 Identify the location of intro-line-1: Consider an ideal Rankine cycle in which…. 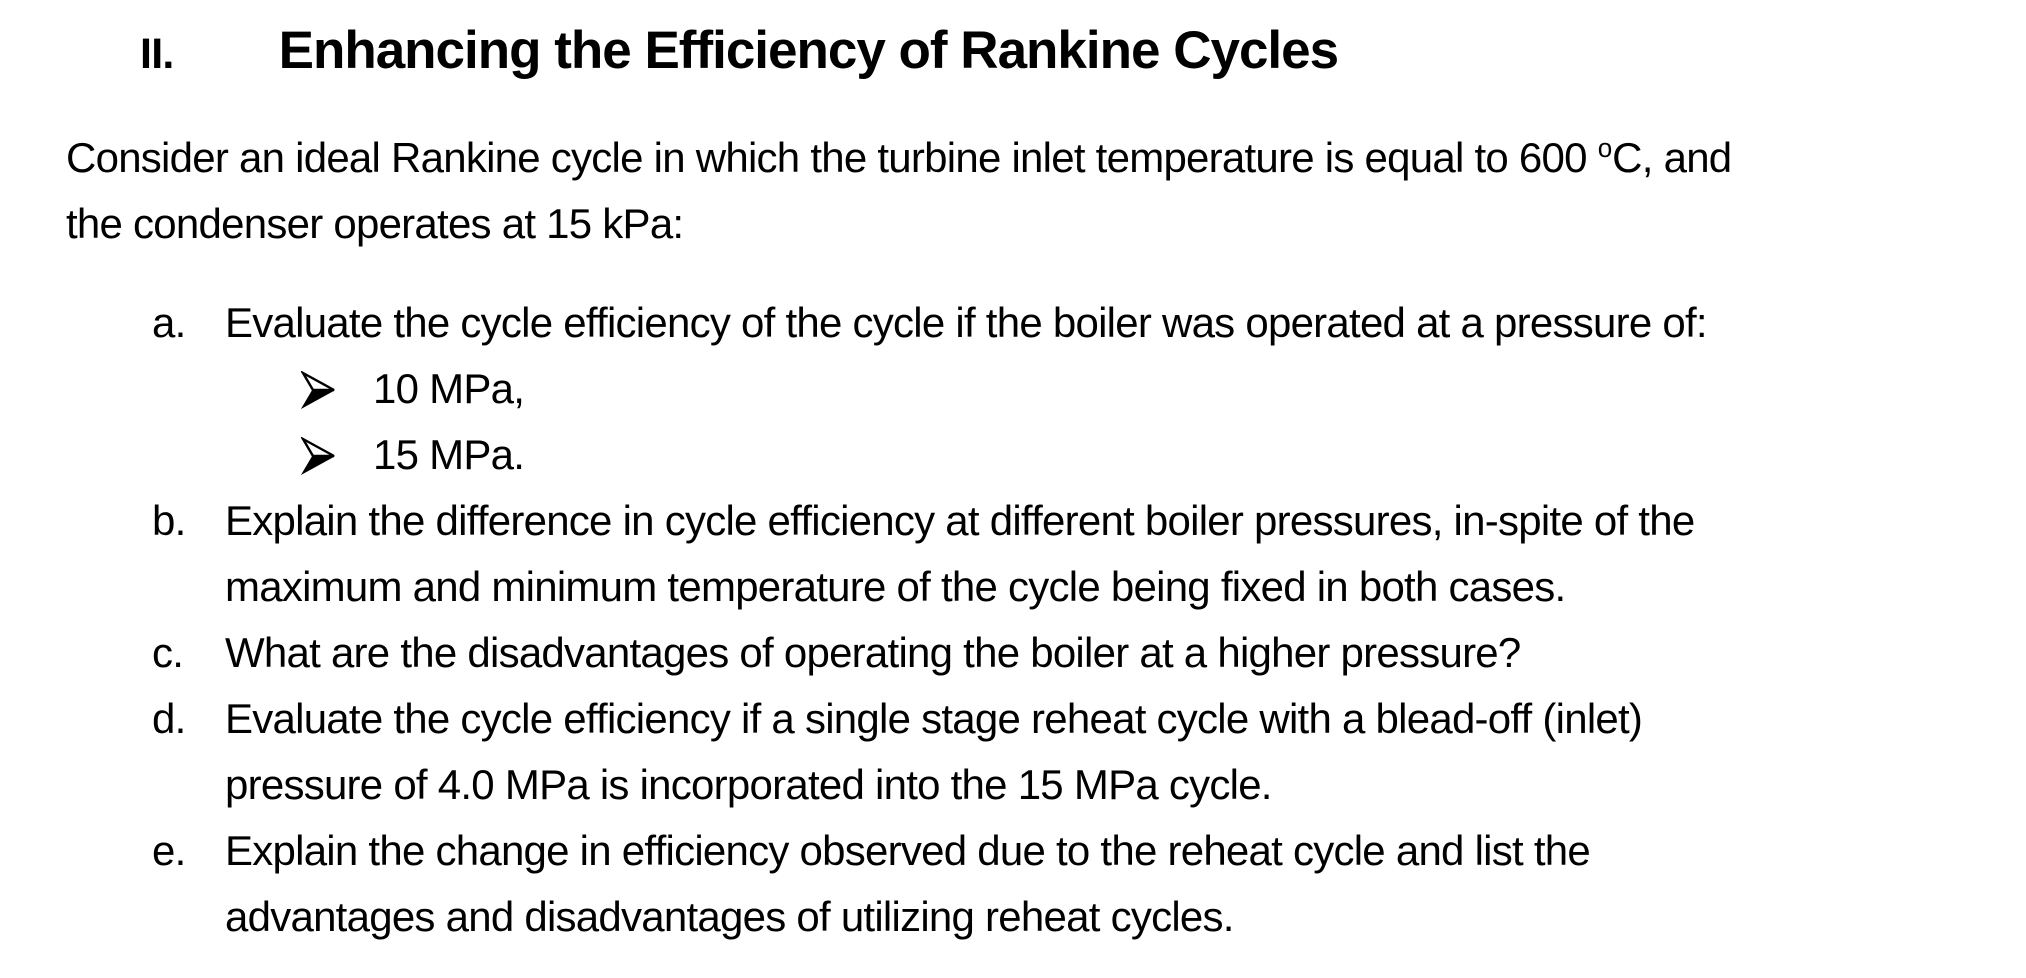
(1046, 153).